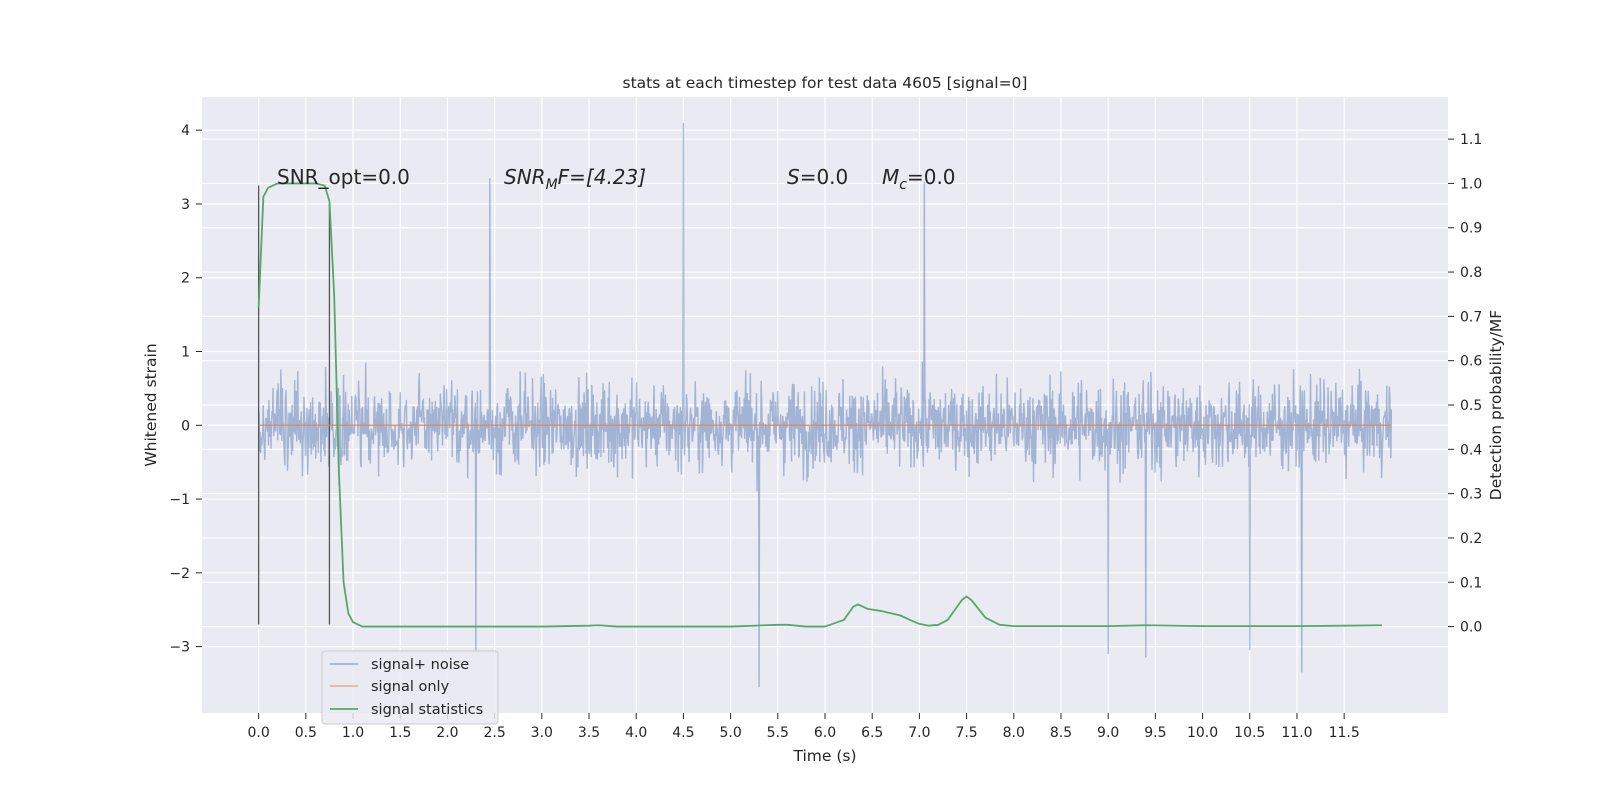  What do you see at coordinates (179, 648) in the screenshot?
I see `y-left-tick-label-0: −3` at bounding box center [179, 648].